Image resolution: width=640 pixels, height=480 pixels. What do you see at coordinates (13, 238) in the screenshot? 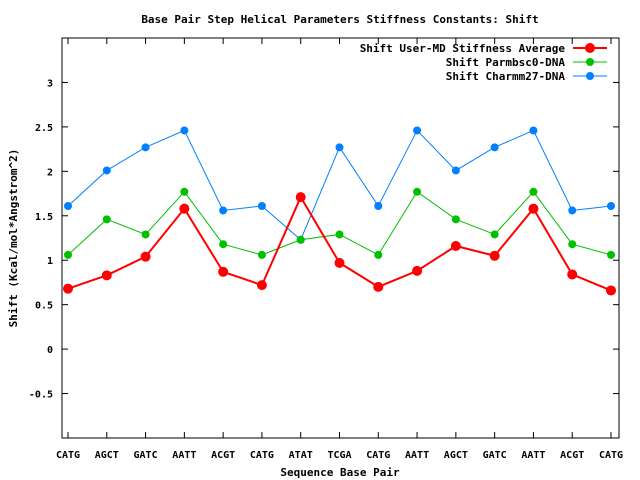
I see `y-axis-label: Shift (Kcal/mol*Angstrom^2)` at bounding box center [13, 238].